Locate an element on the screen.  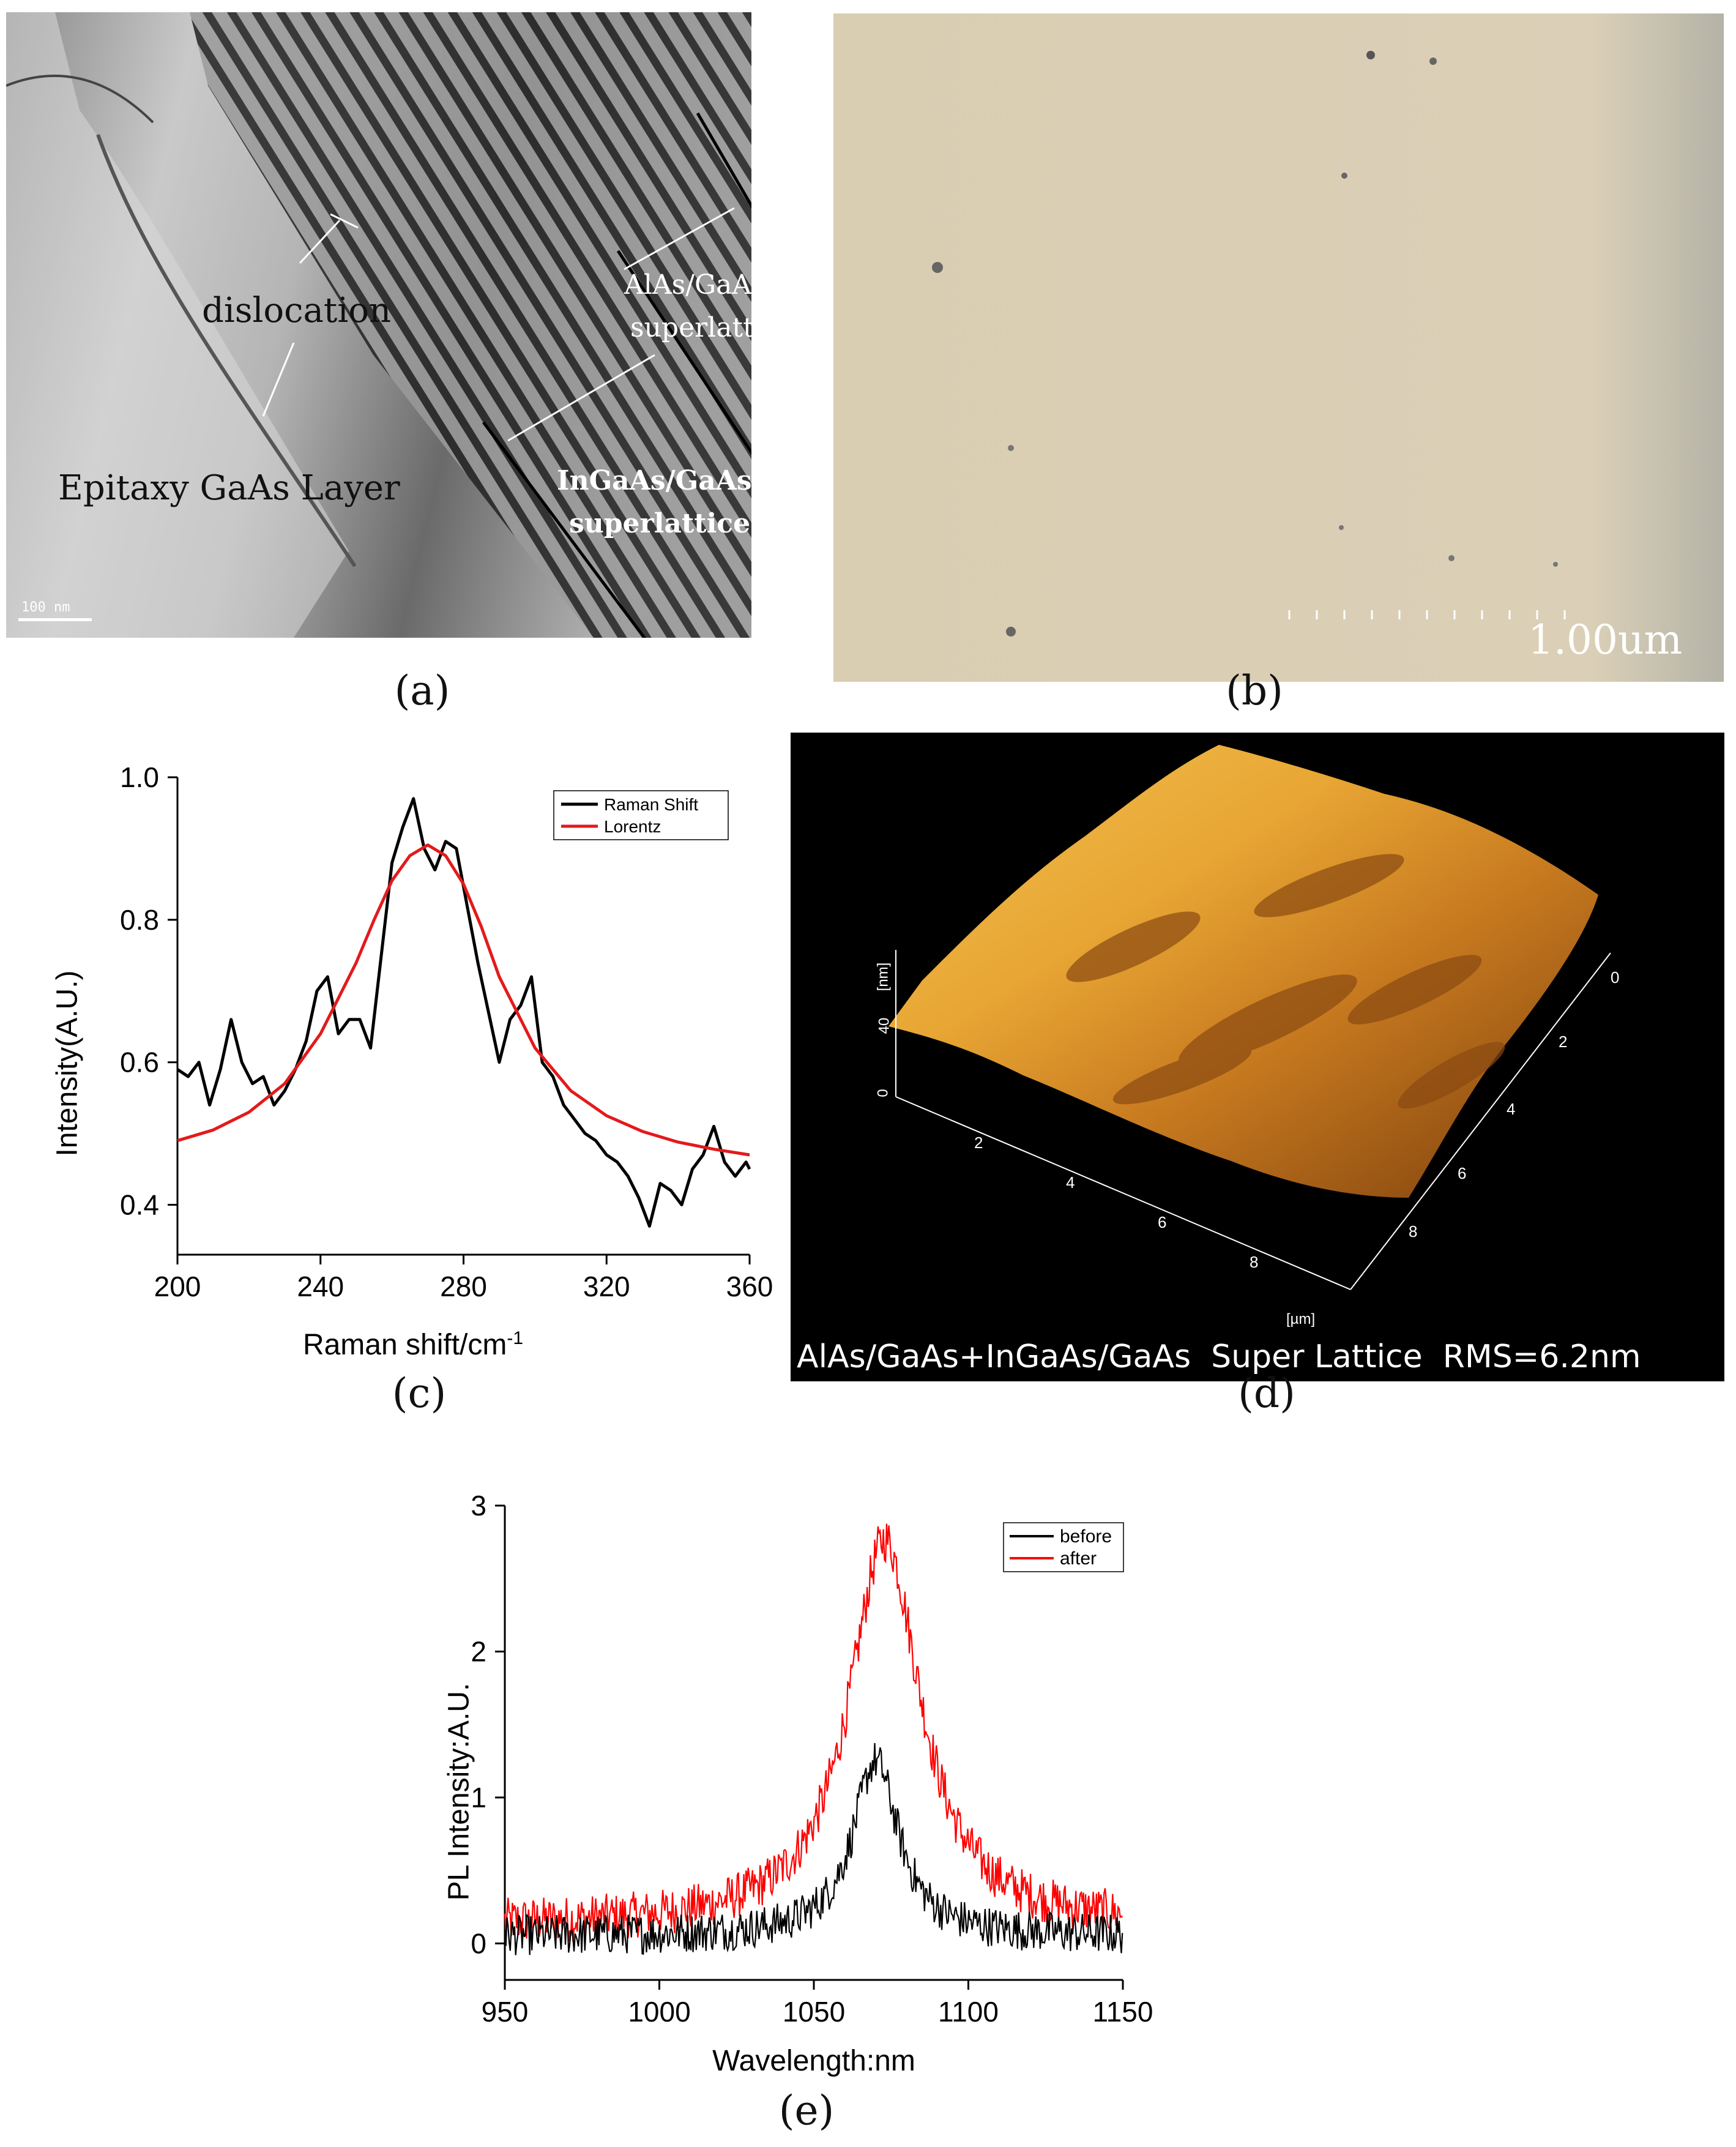
panel-label-e: (e) is located at coordinates (806, 2110).